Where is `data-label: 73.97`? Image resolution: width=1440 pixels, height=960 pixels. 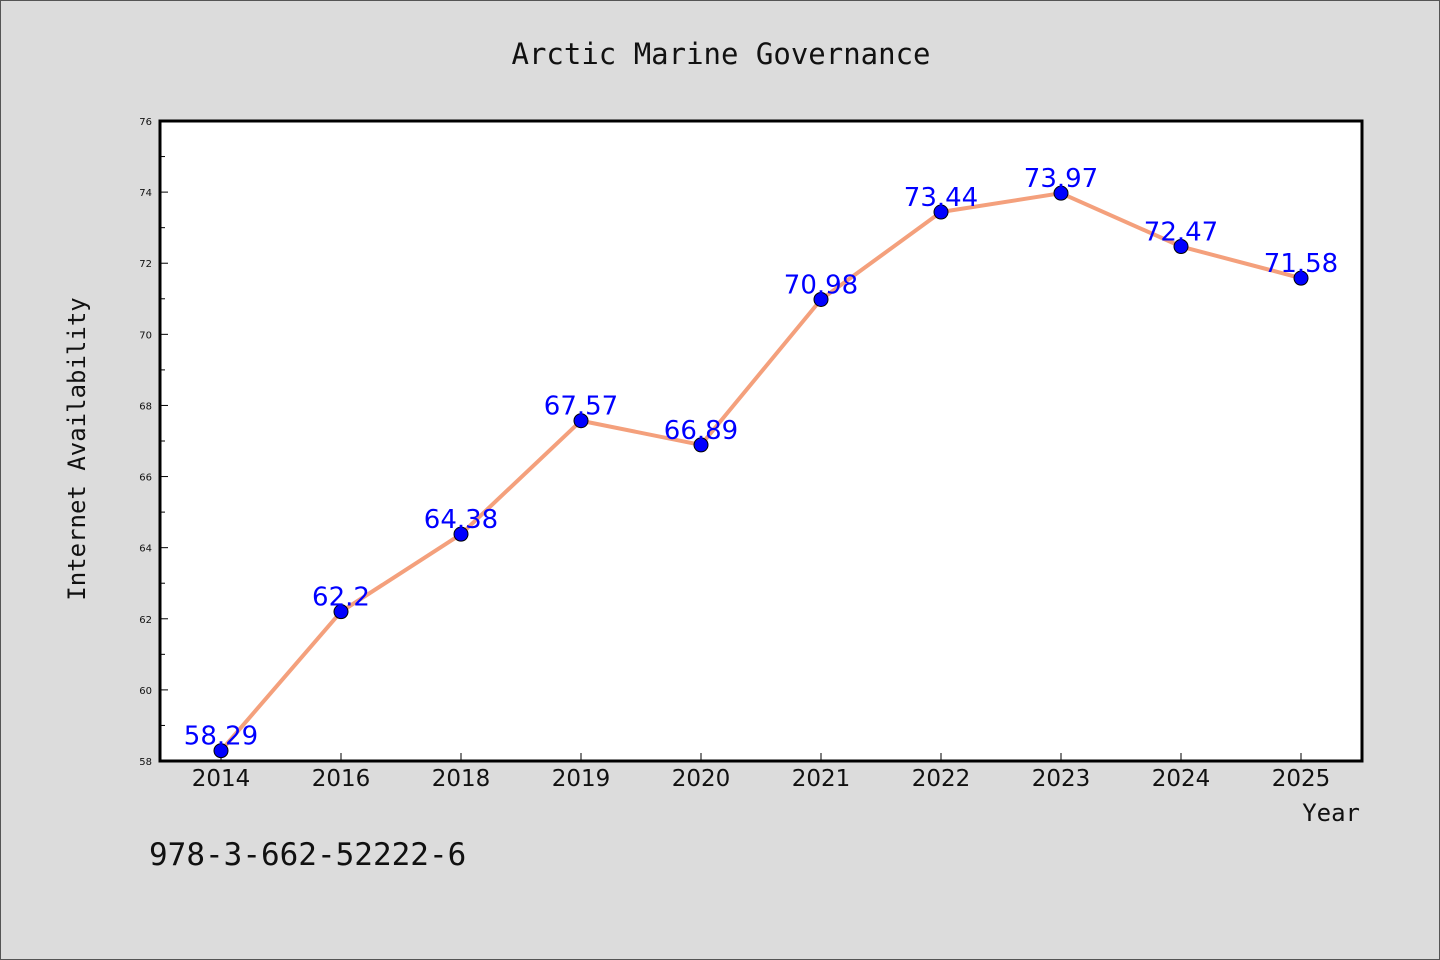 data-label: 73.97 is located at coordinates (1061, 179).